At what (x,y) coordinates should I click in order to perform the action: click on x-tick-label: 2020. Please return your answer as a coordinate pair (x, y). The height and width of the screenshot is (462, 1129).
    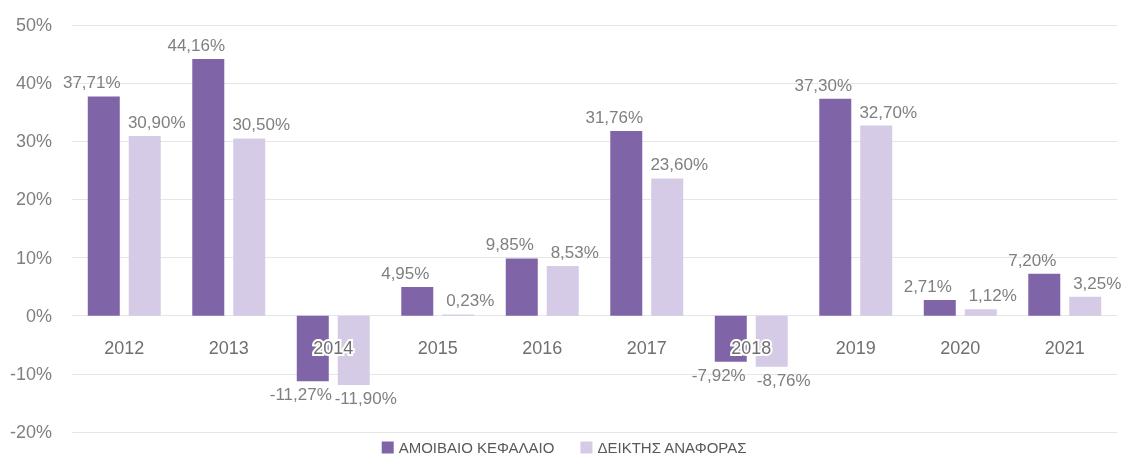
    Looking at the image, I should click on (960, 347).